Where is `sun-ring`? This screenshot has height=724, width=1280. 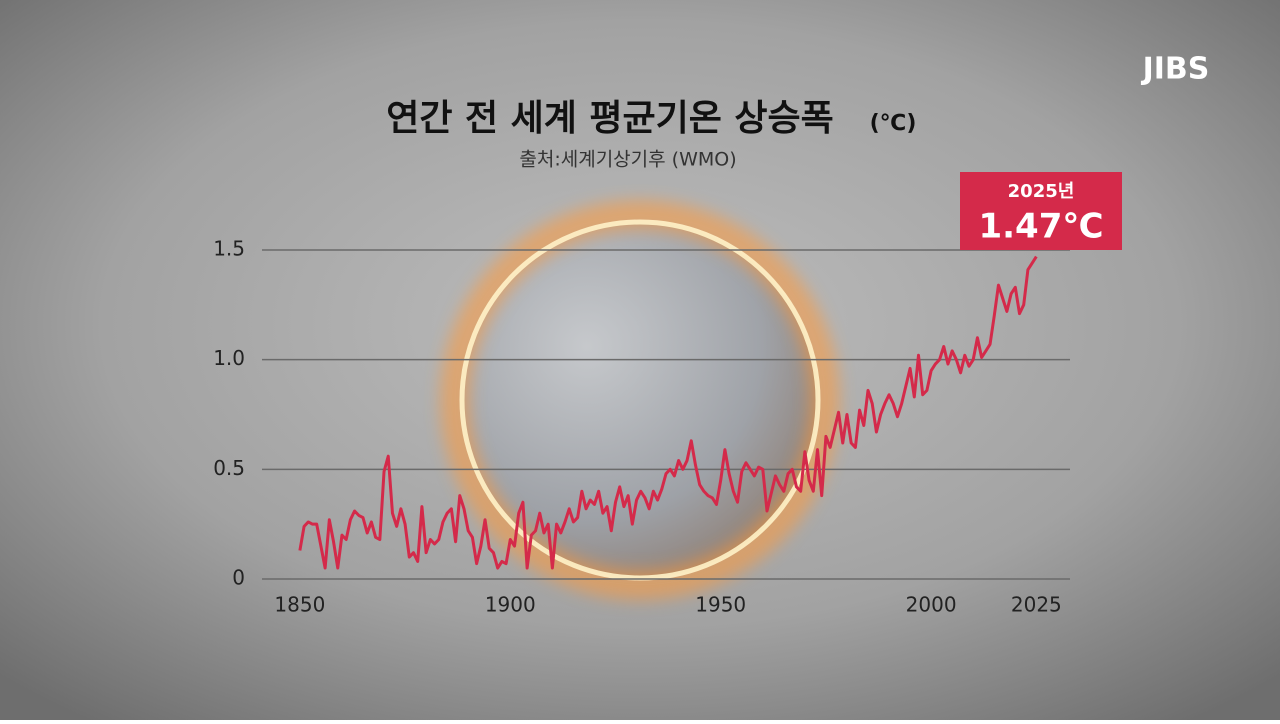 sun-ring is located at coordinates (640, 400).